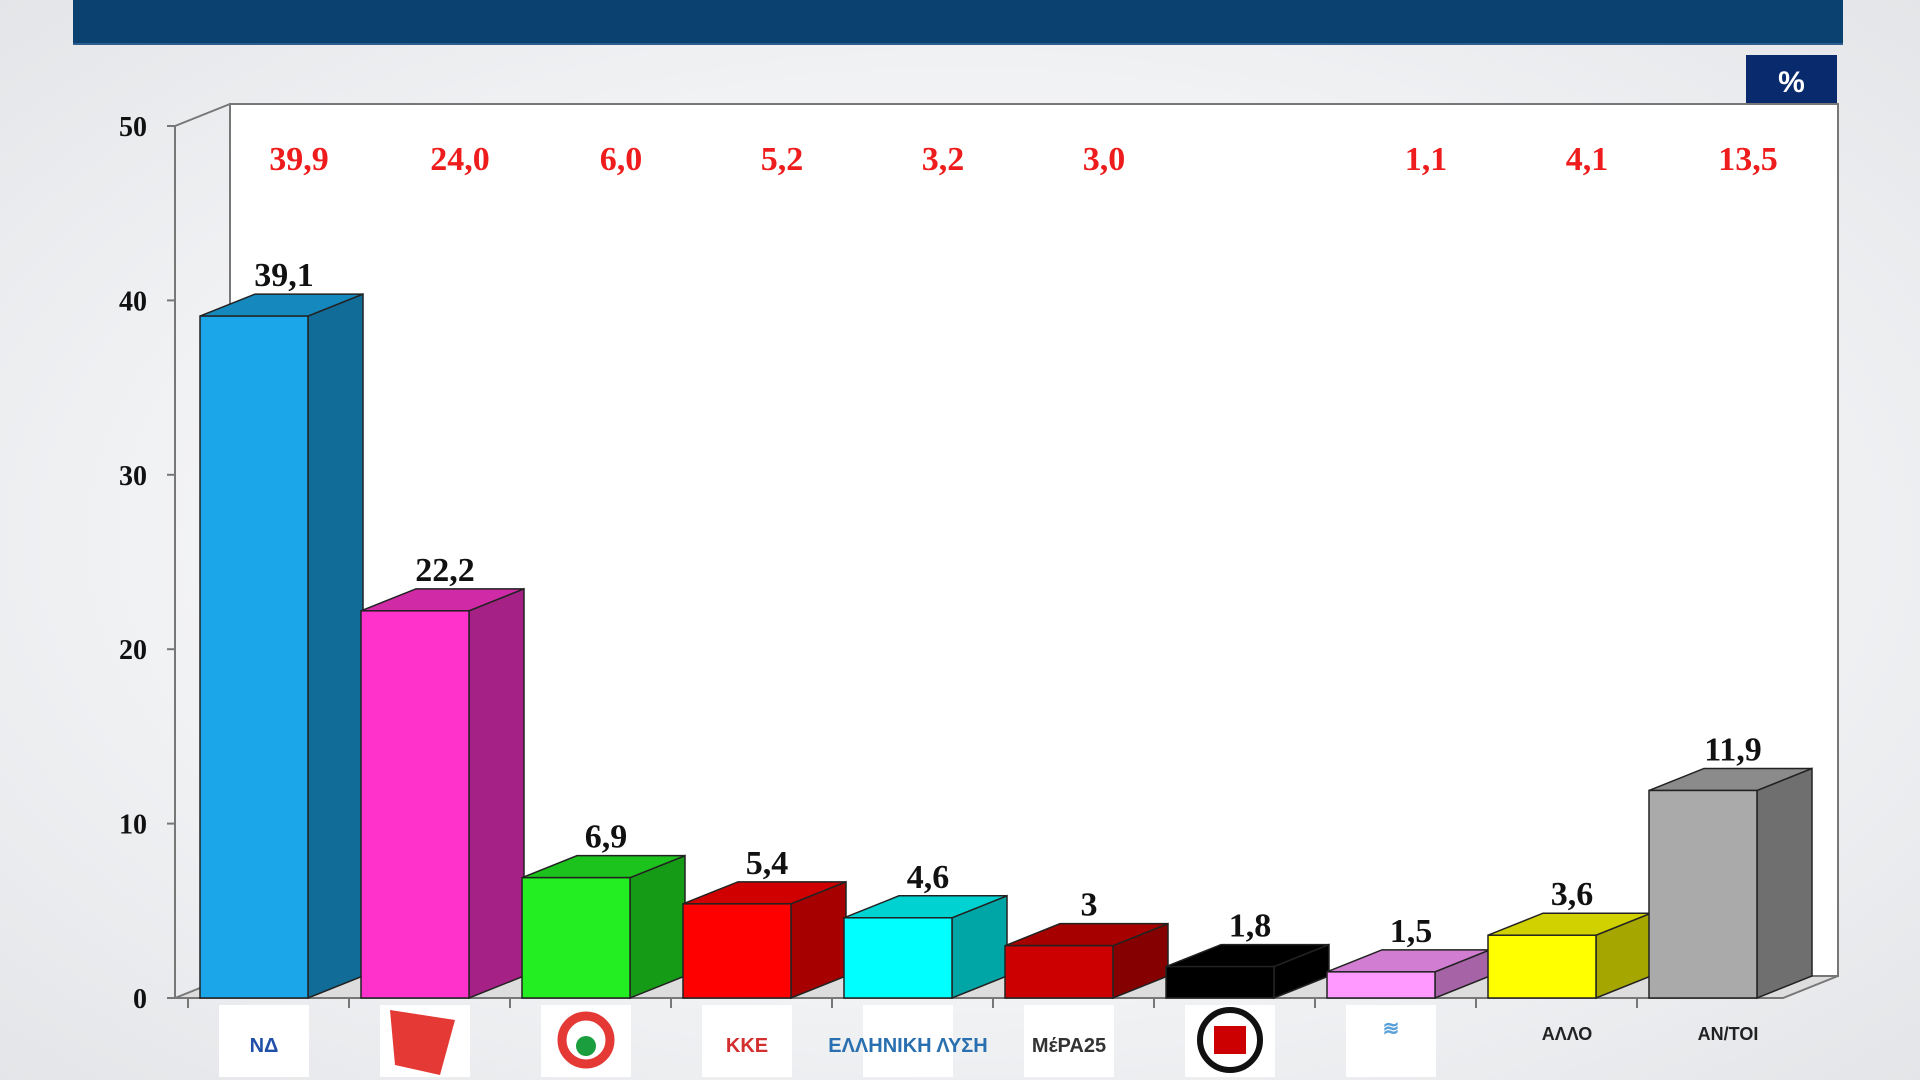 The height and width of the screenshot is (1080, 1920). What do you see at coordinates (133, 476) in the screenshot?
I see `y-tick-label: 30` at bounding box center [133, 476].